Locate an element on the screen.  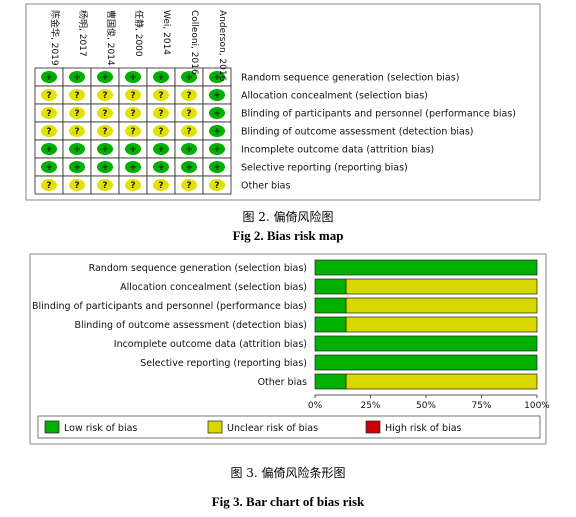
study-label: 曹国俊, 2014 is located at coordinates (111, 38).